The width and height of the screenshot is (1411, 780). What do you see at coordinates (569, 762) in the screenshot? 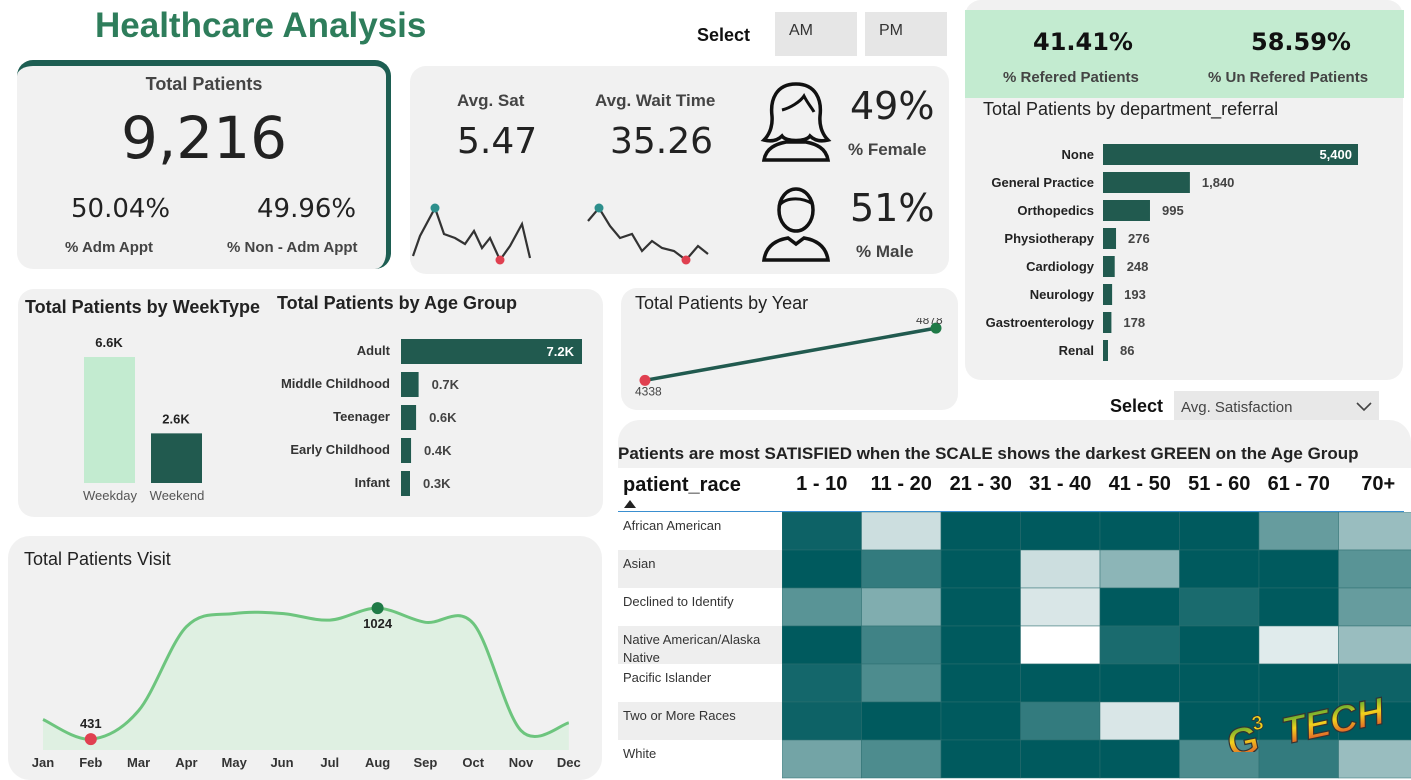
I see `visit-month-label: Dec` at bounding box center [569, 762].